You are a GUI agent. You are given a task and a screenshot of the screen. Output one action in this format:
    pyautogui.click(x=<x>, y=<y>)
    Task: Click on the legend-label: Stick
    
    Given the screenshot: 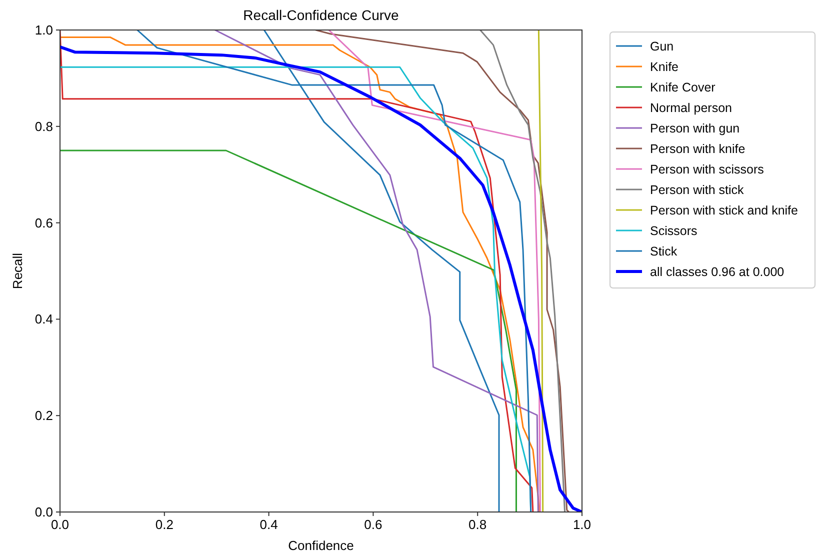 What is the action you would take?
    pyautogui.click(x=664, y=251)
    